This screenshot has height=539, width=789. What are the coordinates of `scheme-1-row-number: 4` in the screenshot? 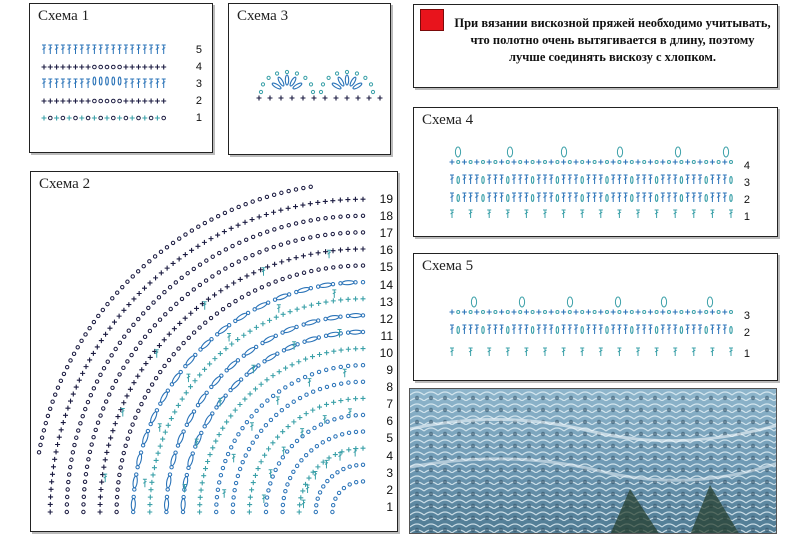 It's located at (198, 67).